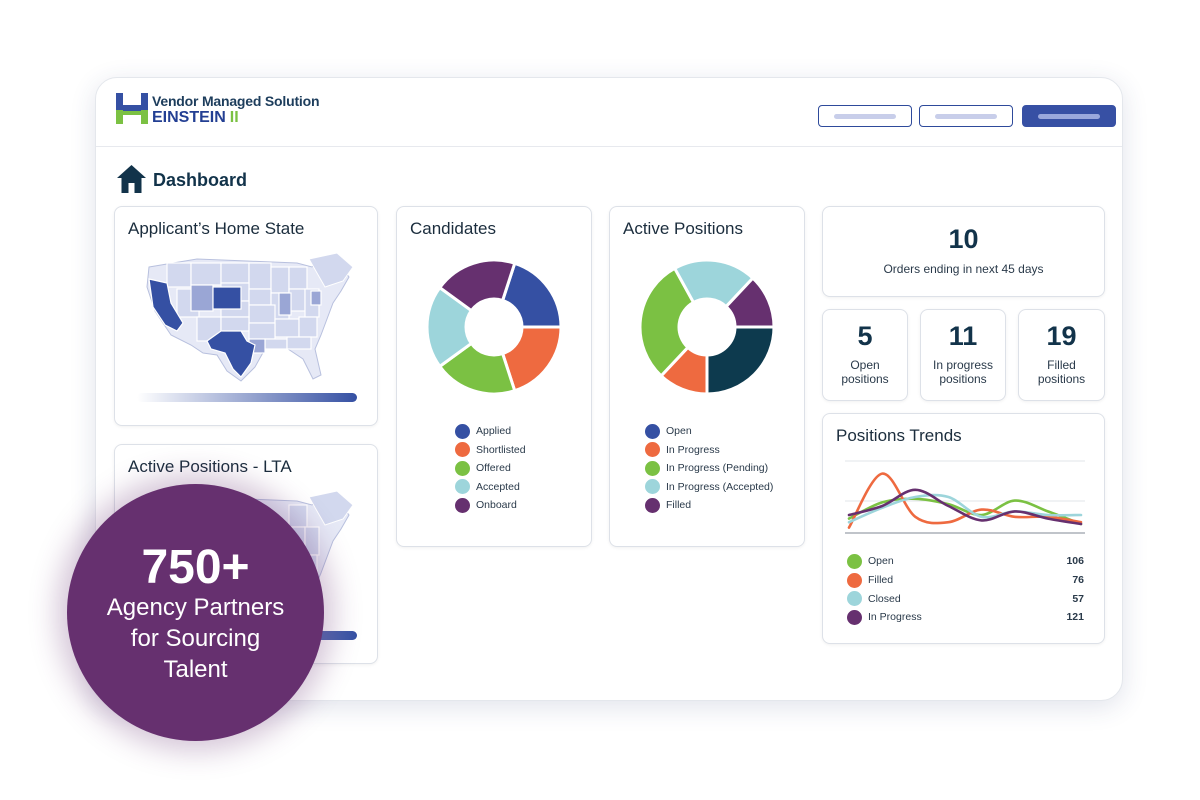 Image resolution: width=1200 pixels, height=800 pixels. What do you see at coordinates (195, 607) in the screenshot?
I see `promo-line: Agency Partners` at bounding box center [195, 607].